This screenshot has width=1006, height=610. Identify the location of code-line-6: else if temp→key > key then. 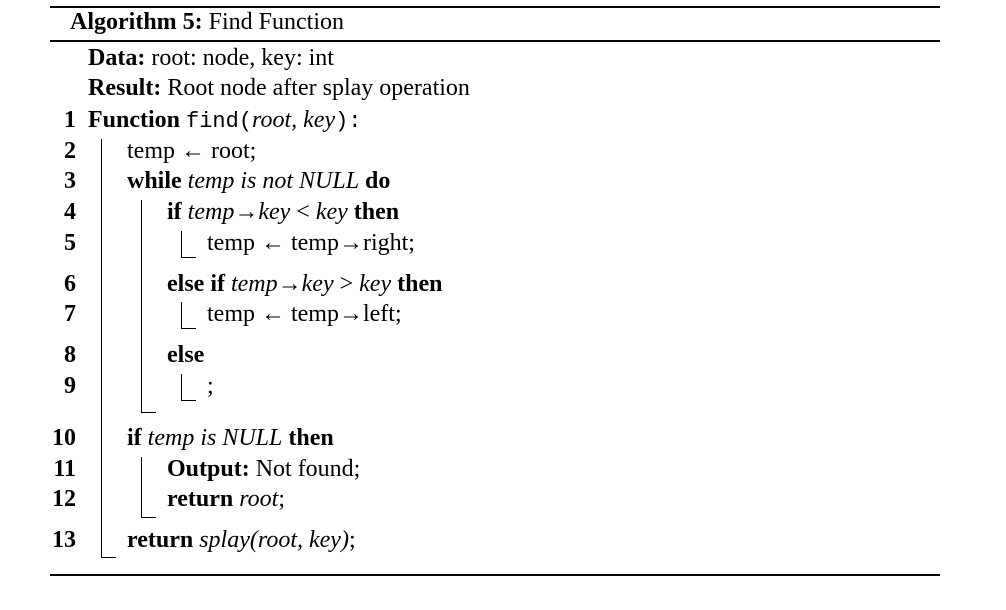
(304, 284).